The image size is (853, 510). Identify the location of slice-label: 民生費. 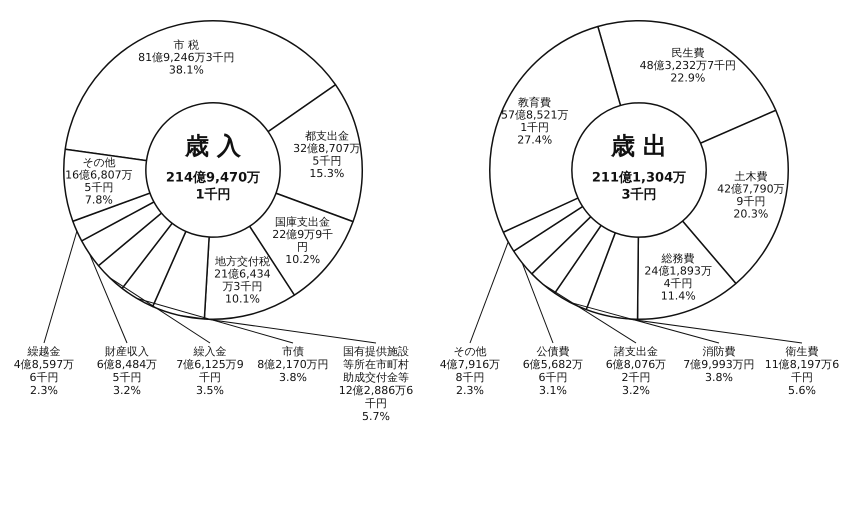
(687, 53).